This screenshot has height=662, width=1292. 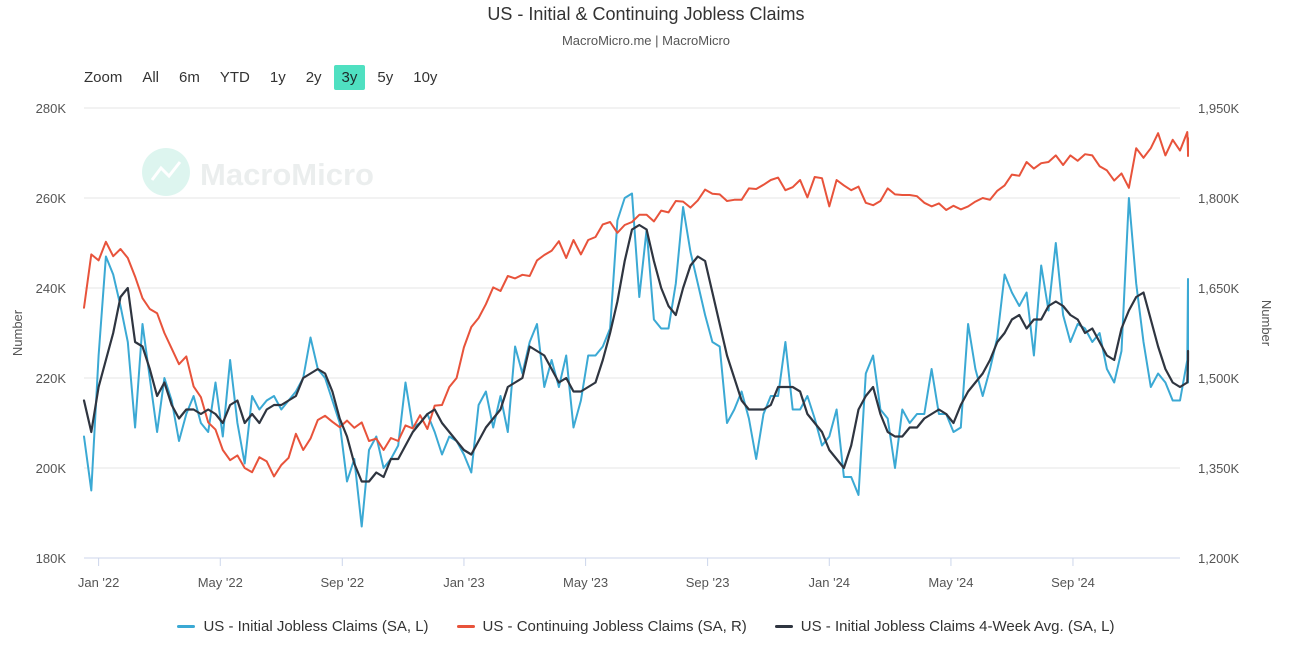 What do you see at coordinates (277, 77) in the screenshot?
I see `range-button-1y: 1y` at bounding box center [277, 77].